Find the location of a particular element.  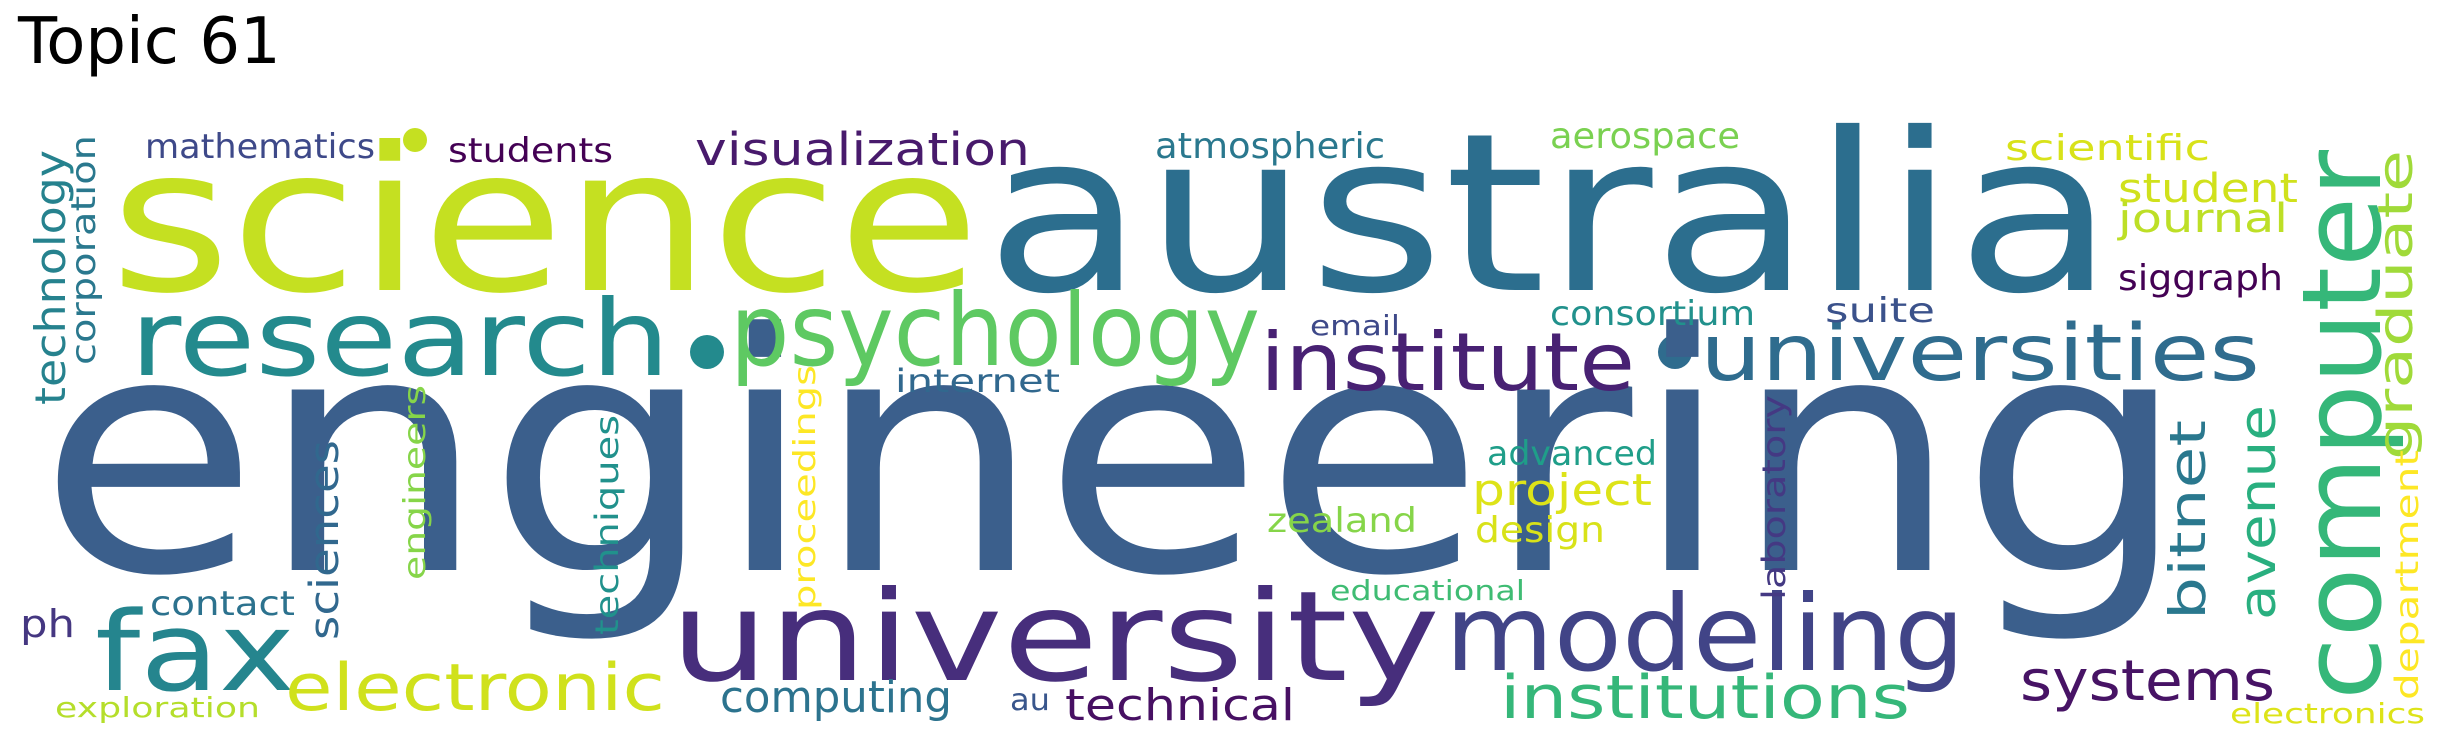

word-contact: contact is located at coordinates (222, 604).